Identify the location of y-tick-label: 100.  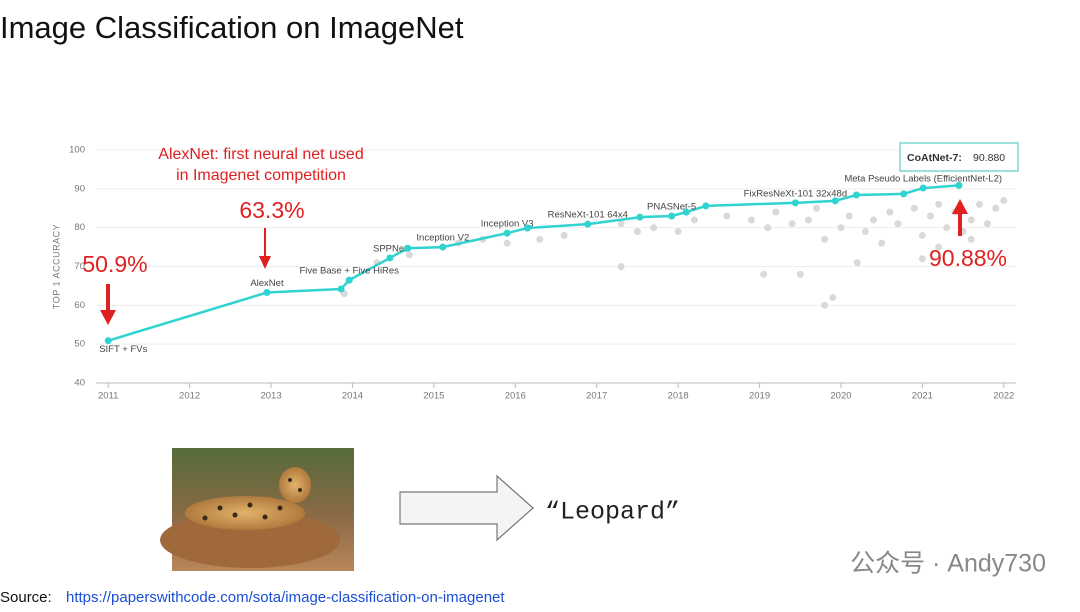
(77, 150).